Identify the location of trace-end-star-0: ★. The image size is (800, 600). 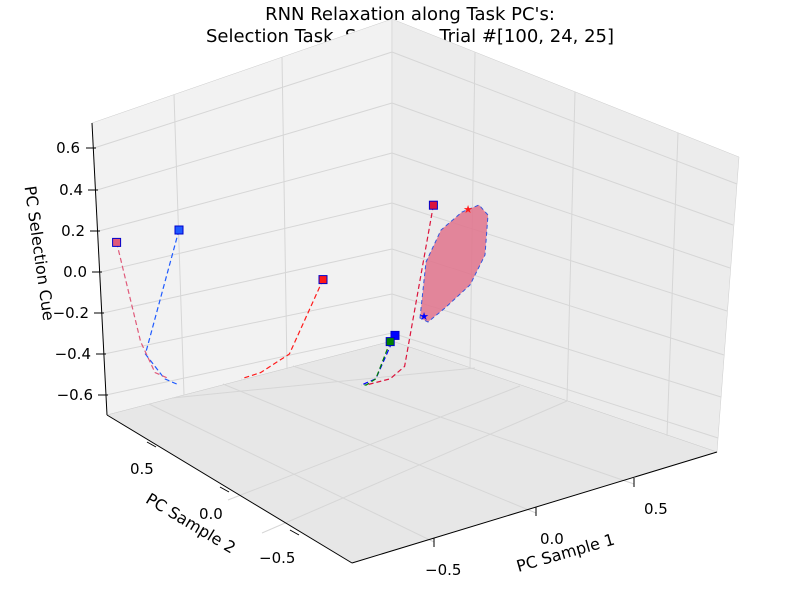
(424, 316).